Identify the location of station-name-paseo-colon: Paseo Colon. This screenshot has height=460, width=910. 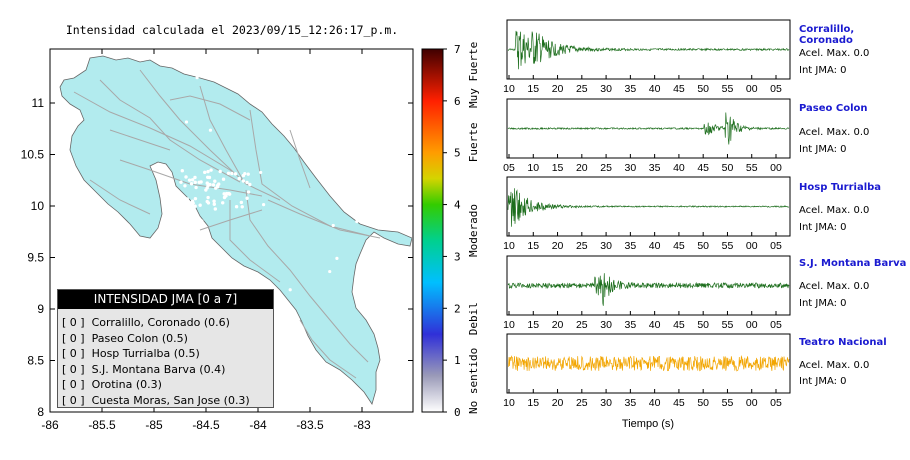
(833, 108).